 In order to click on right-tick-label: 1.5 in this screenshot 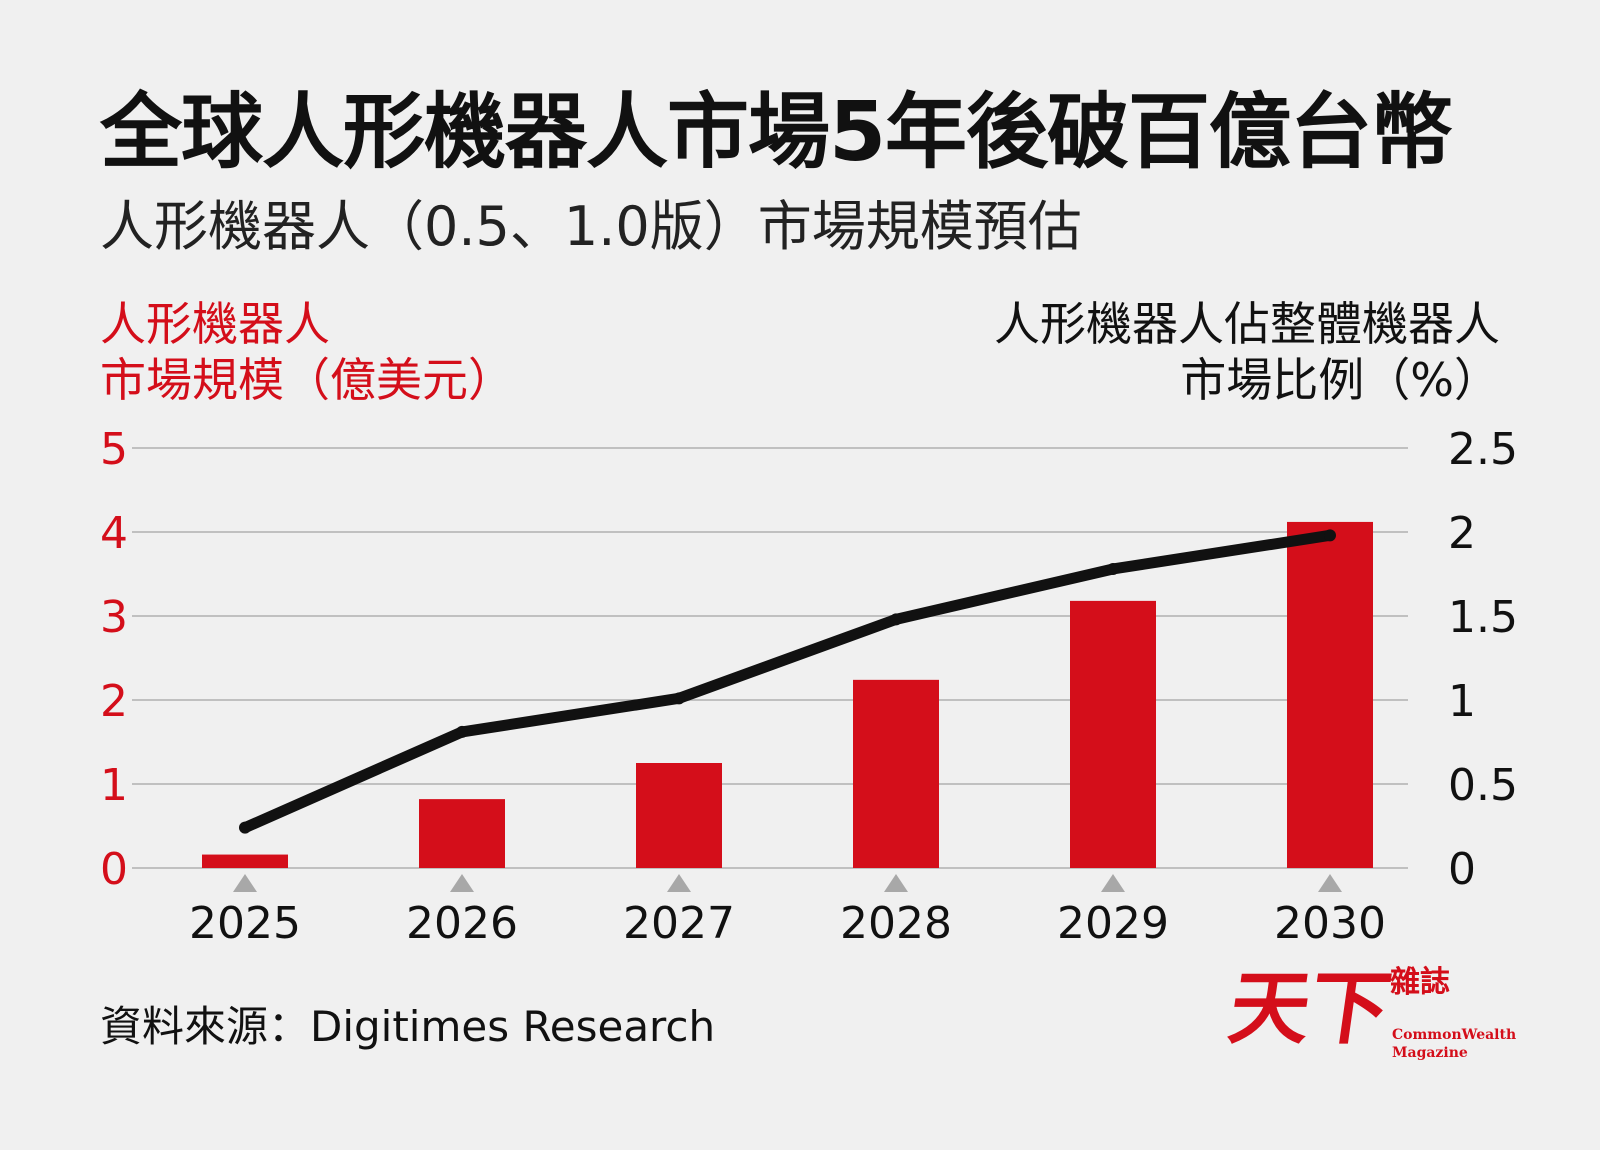, I will do `click(1483, 617)`.